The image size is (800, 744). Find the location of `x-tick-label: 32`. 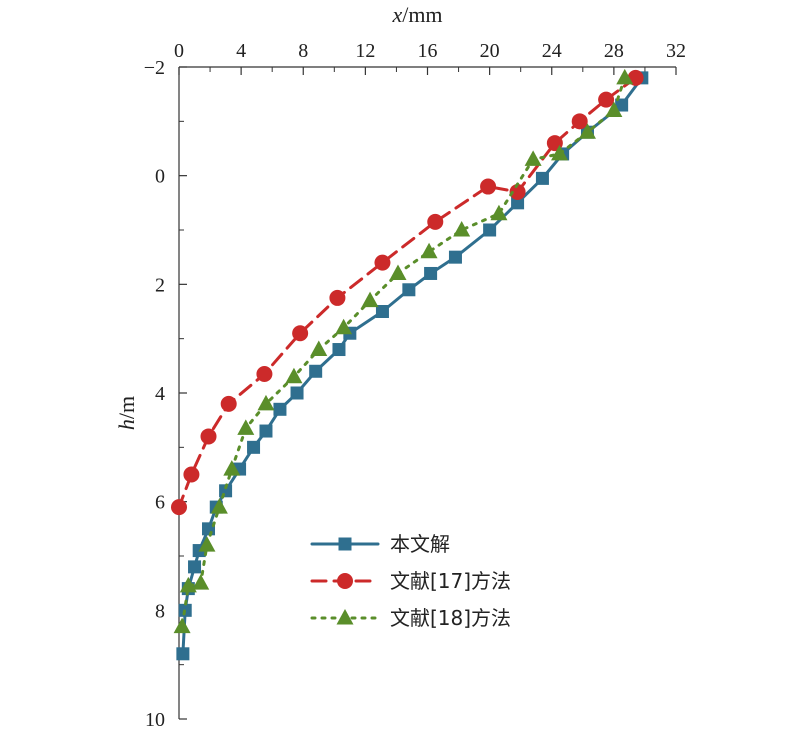

x-tick-label: 32 is located at coordinates (676, 51).